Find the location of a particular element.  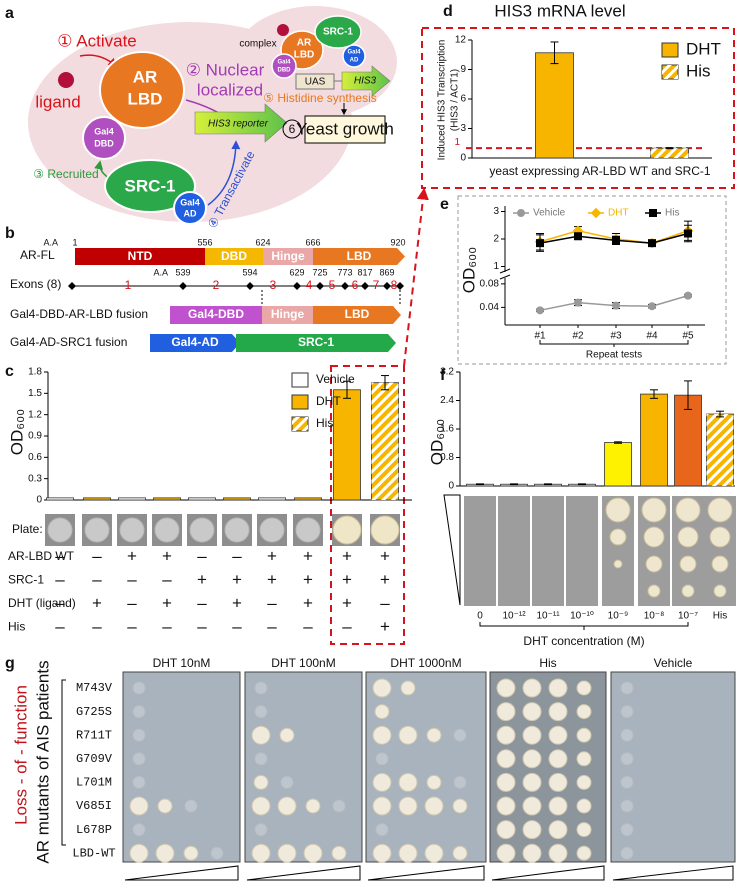

row-label: M743V is located at coordinates (94, 688).